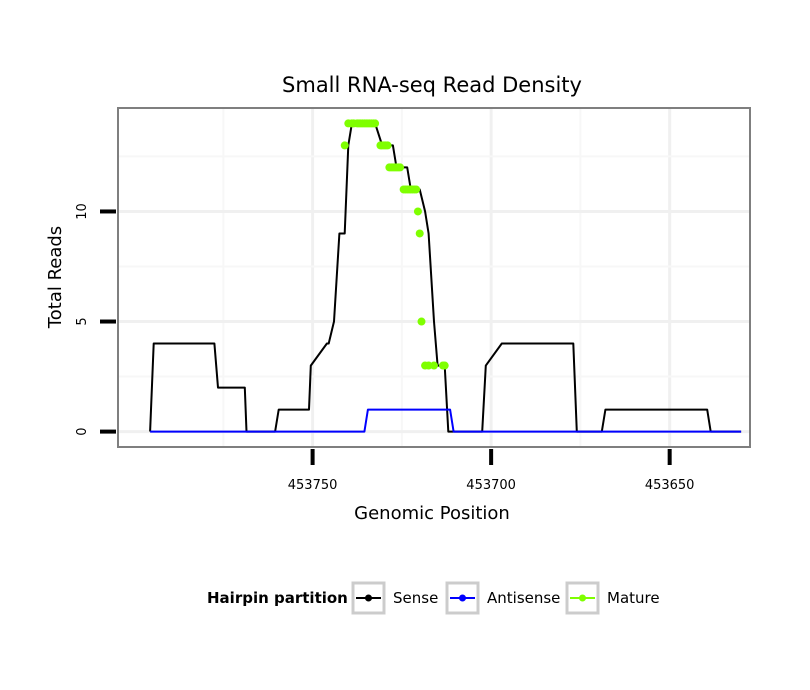 This screenshot has width=810, height=690. I want to click on legend-point-antisense, so click(462, 598).